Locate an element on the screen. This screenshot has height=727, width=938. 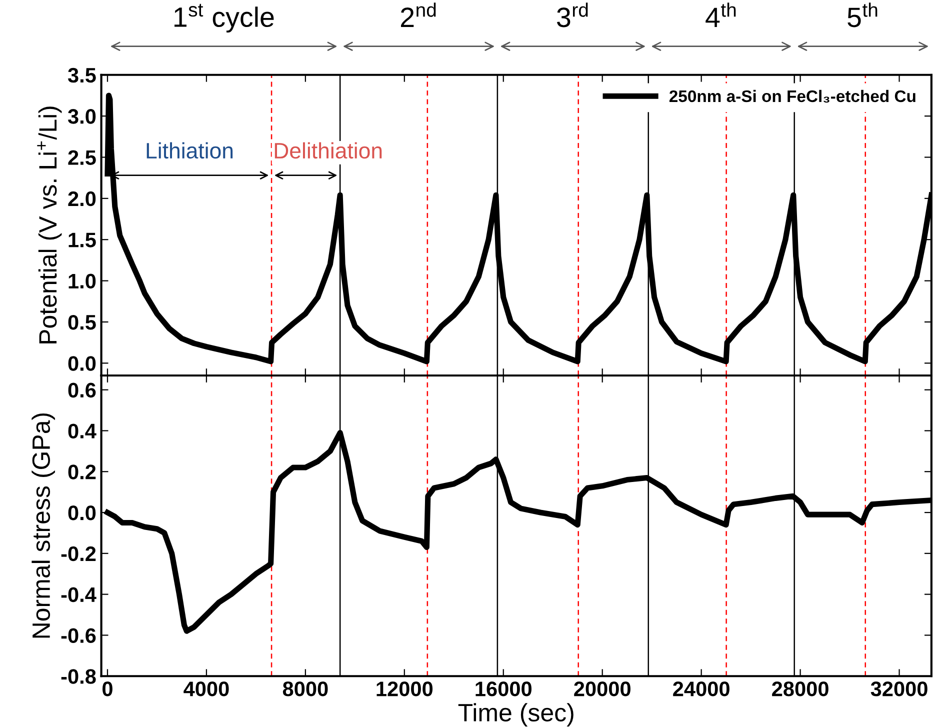
x-tick-label: 8000 is located at coordinates (305, 689).